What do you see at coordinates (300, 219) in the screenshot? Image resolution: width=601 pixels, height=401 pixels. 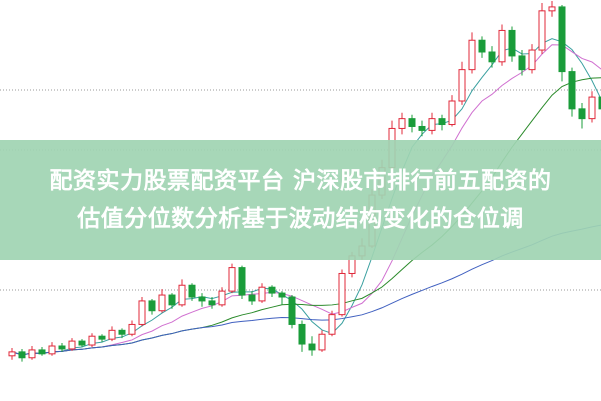 I see `title-line-2: 估值分位数分析基于波动结构变化的仓位调` at bounding box center [300, 219].